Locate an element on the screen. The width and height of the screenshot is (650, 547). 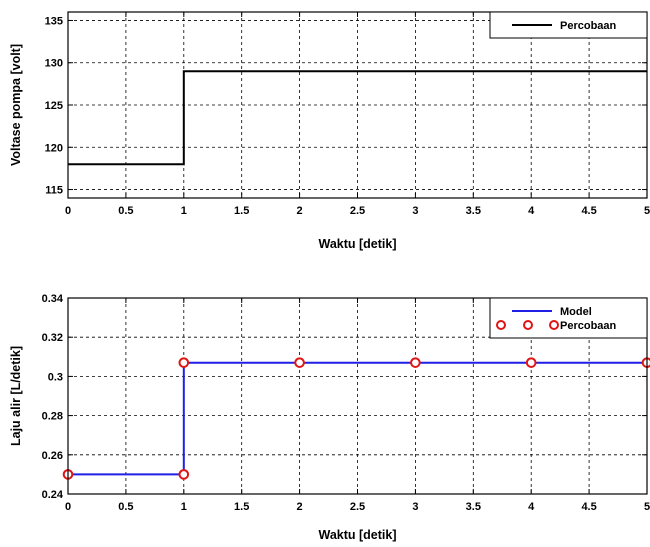
legend: Percobaan is located at coordinates (568, 25).